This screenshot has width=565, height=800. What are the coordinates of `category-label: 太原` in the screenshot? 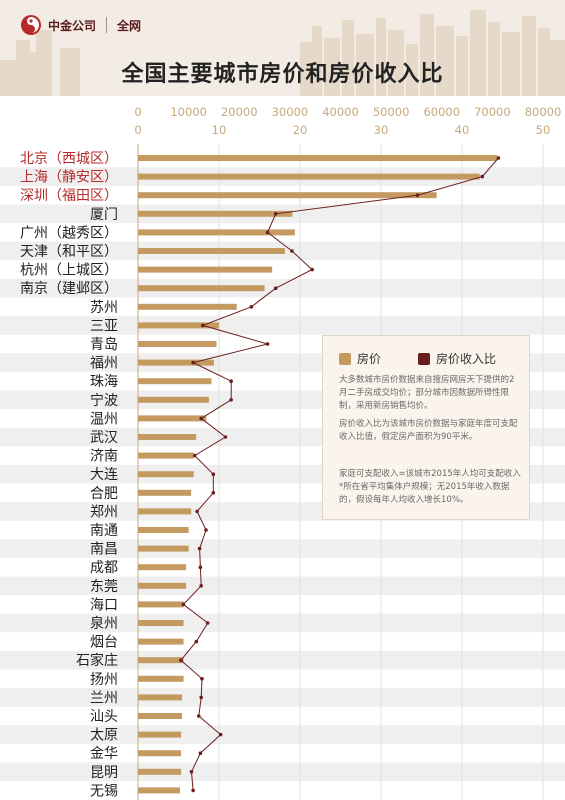 It's located at (104, 736).